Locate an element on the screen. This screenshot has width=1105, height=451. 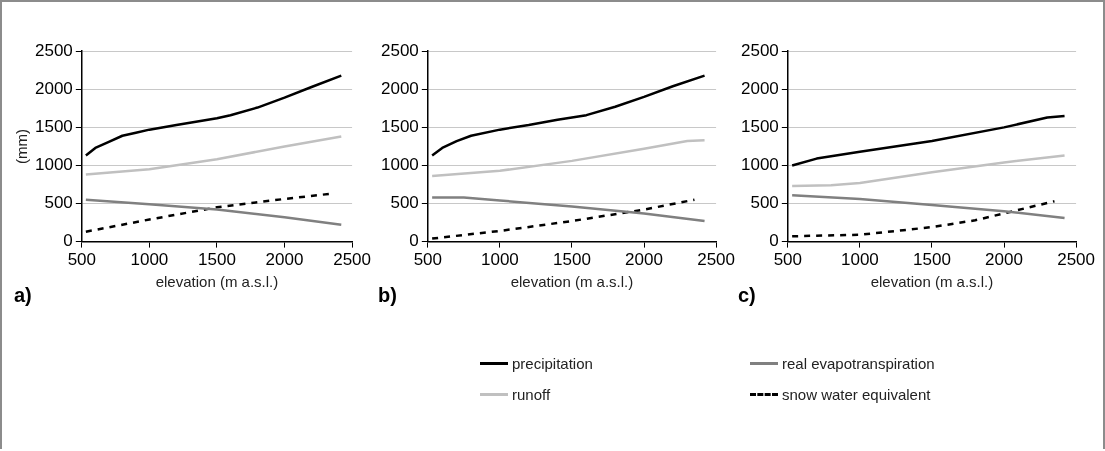
text: b) is located at coordinates (387, 294).